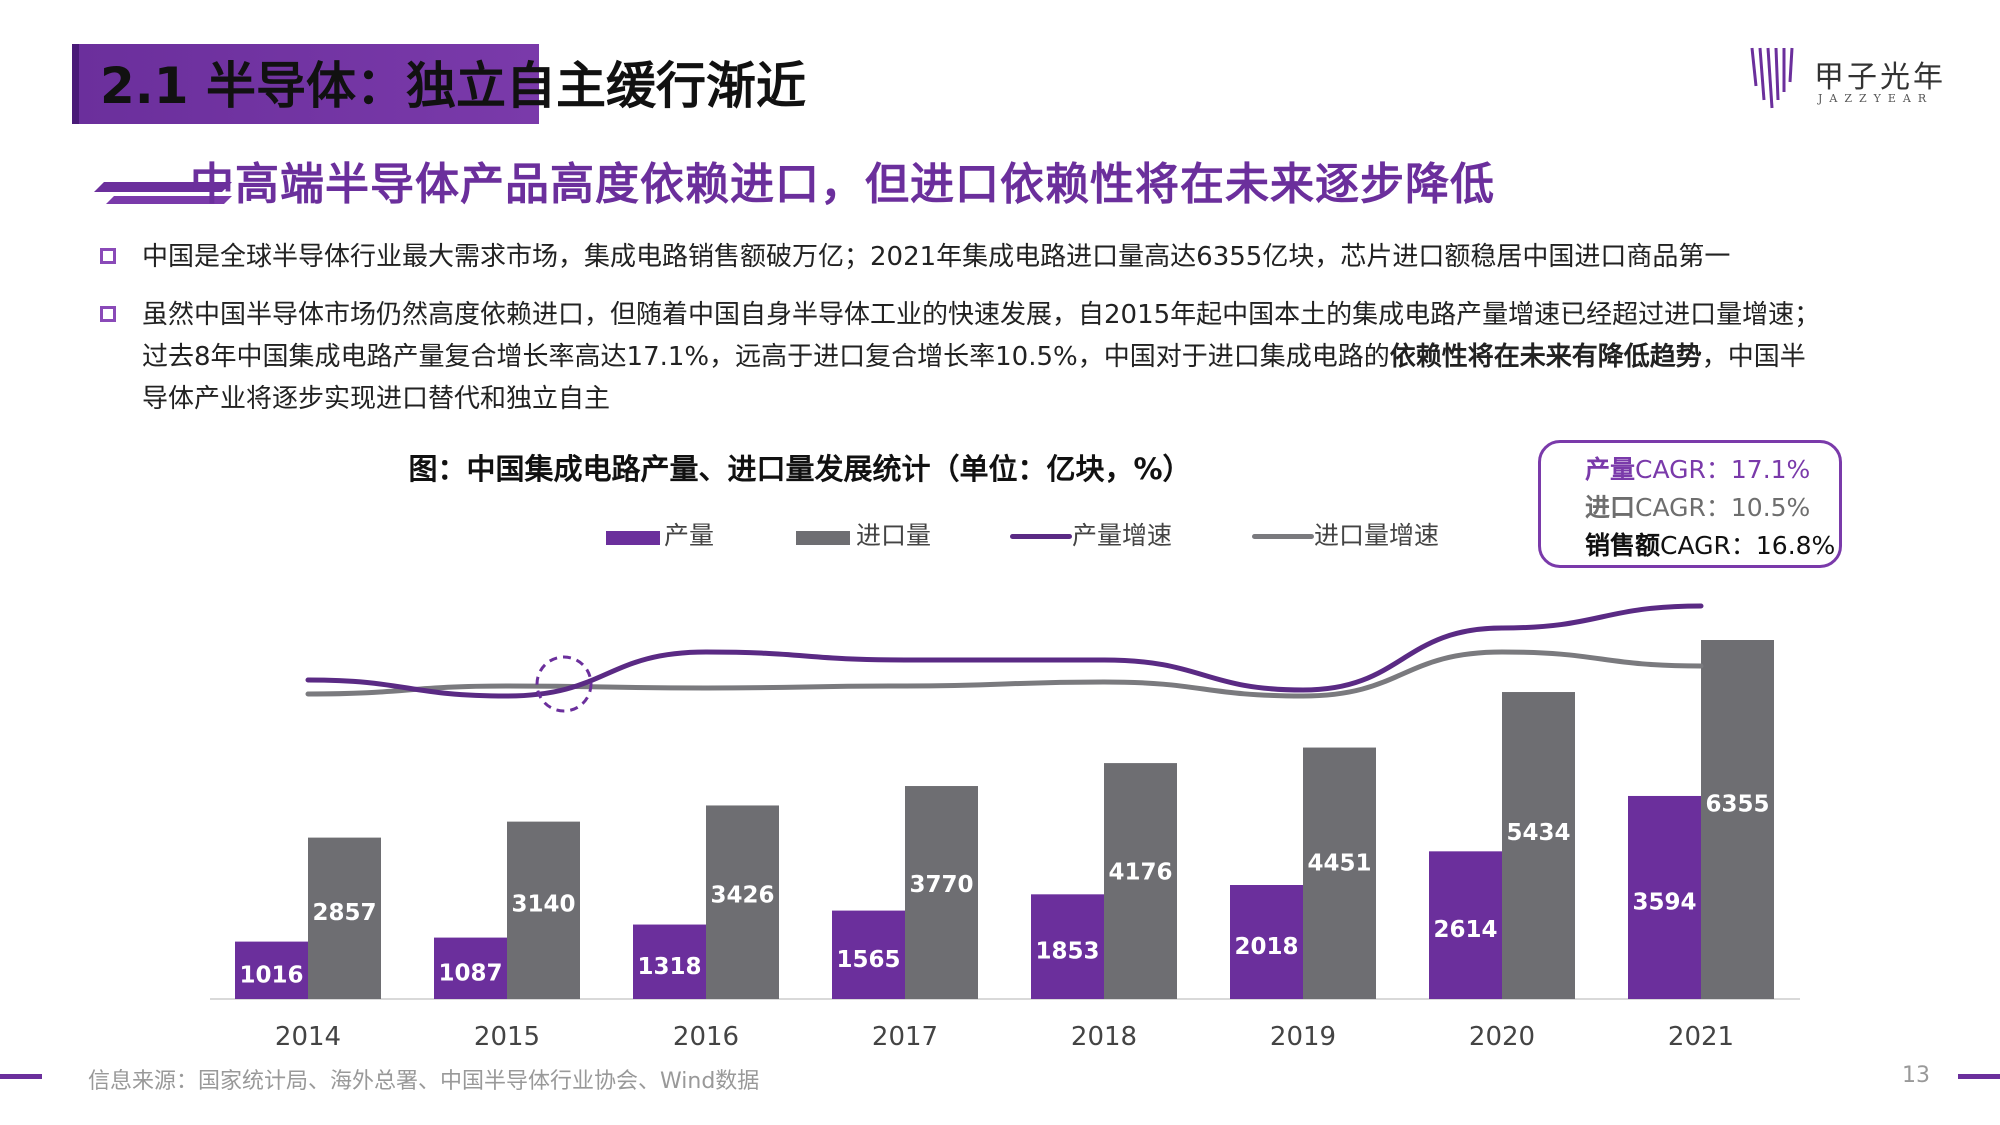  What do you see at coordinates (1104, 1037) in the screenshot?
I see `x-tick-label-2018: 2018` at bounding box center [1104, 1037].